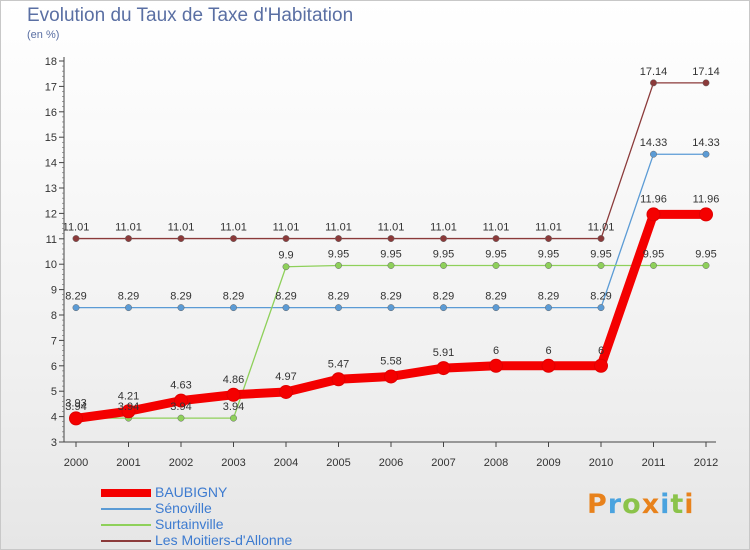 This screenshot has width=750, height=550. What do you see at coordinates (601, 463) in the screenshot?
I see `x-tick-label: 2010` at bounding box center [601, 463].